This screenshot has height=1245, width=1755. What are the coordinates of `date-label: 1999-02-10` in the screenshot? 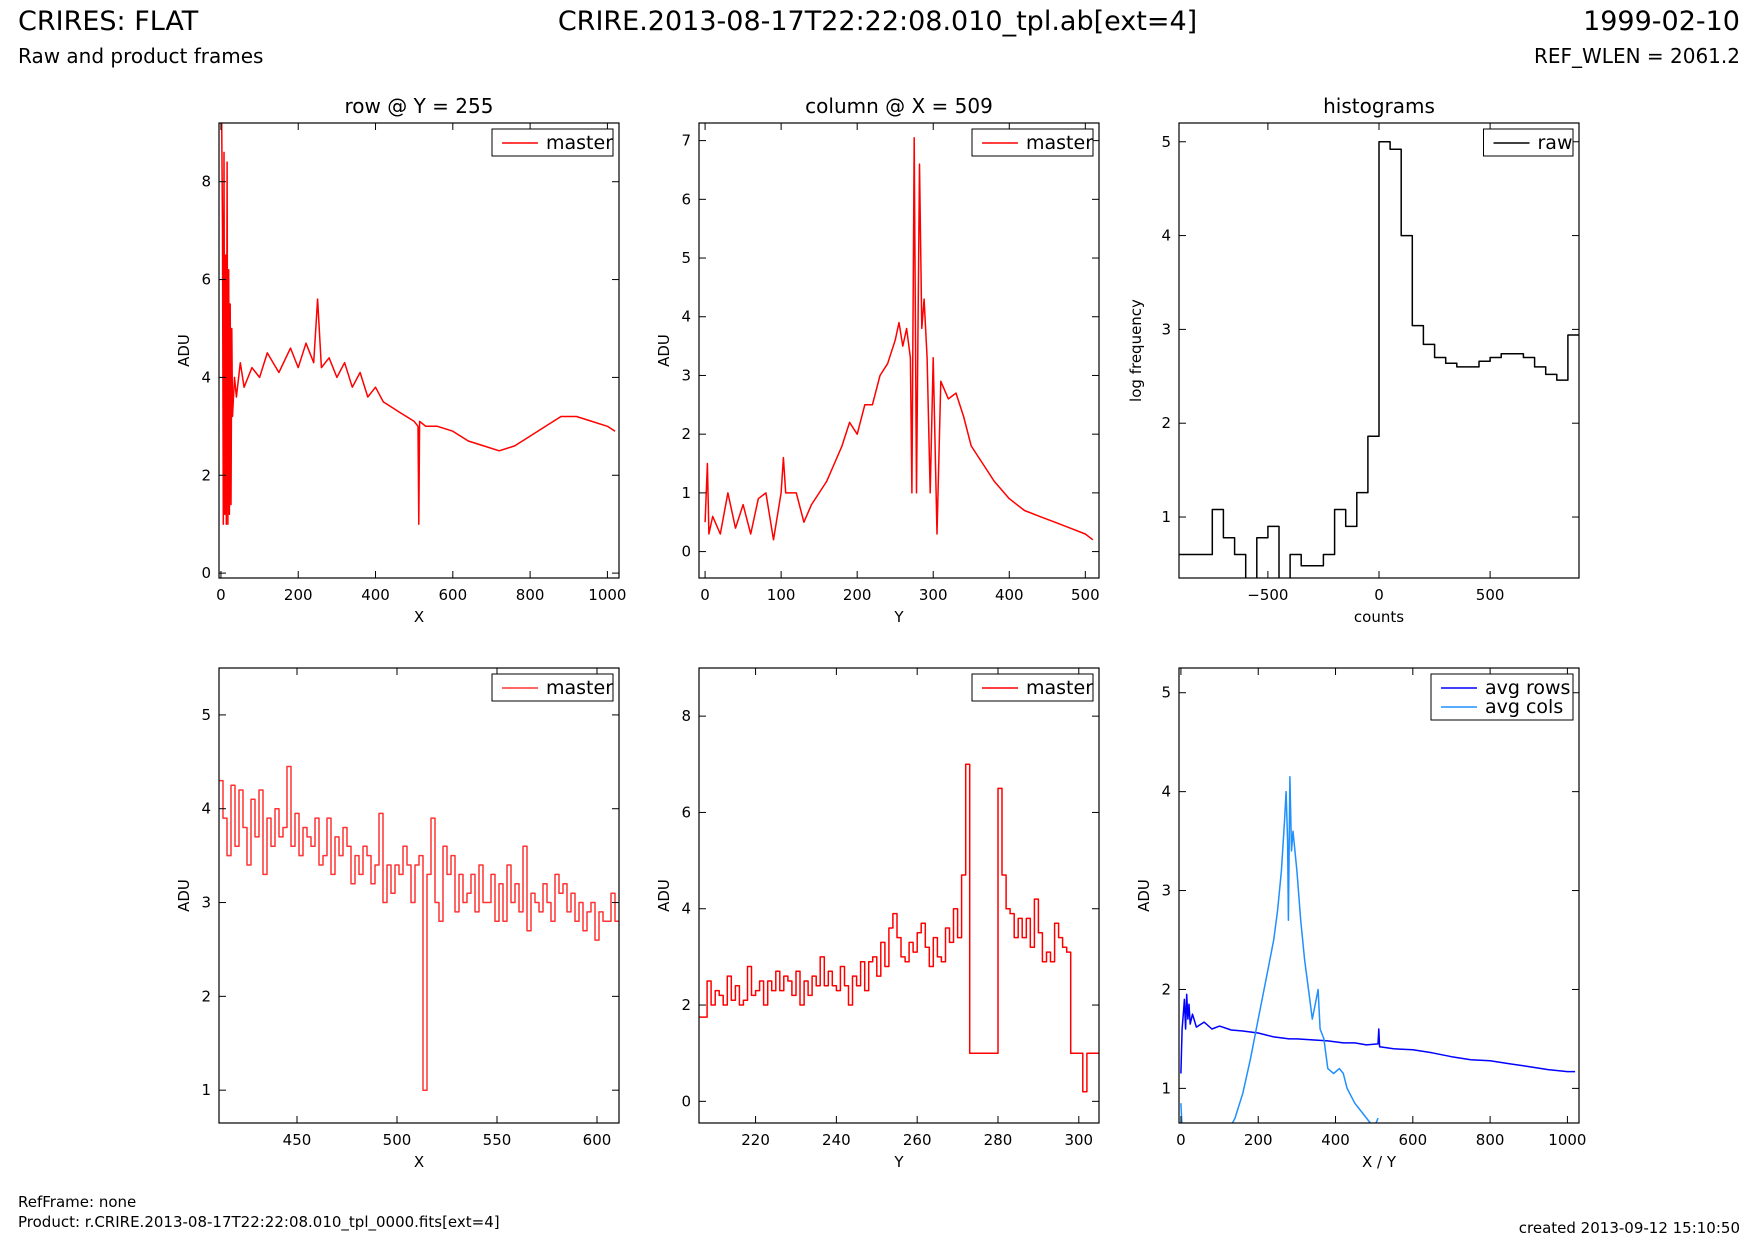 It's located at (1661, 21).